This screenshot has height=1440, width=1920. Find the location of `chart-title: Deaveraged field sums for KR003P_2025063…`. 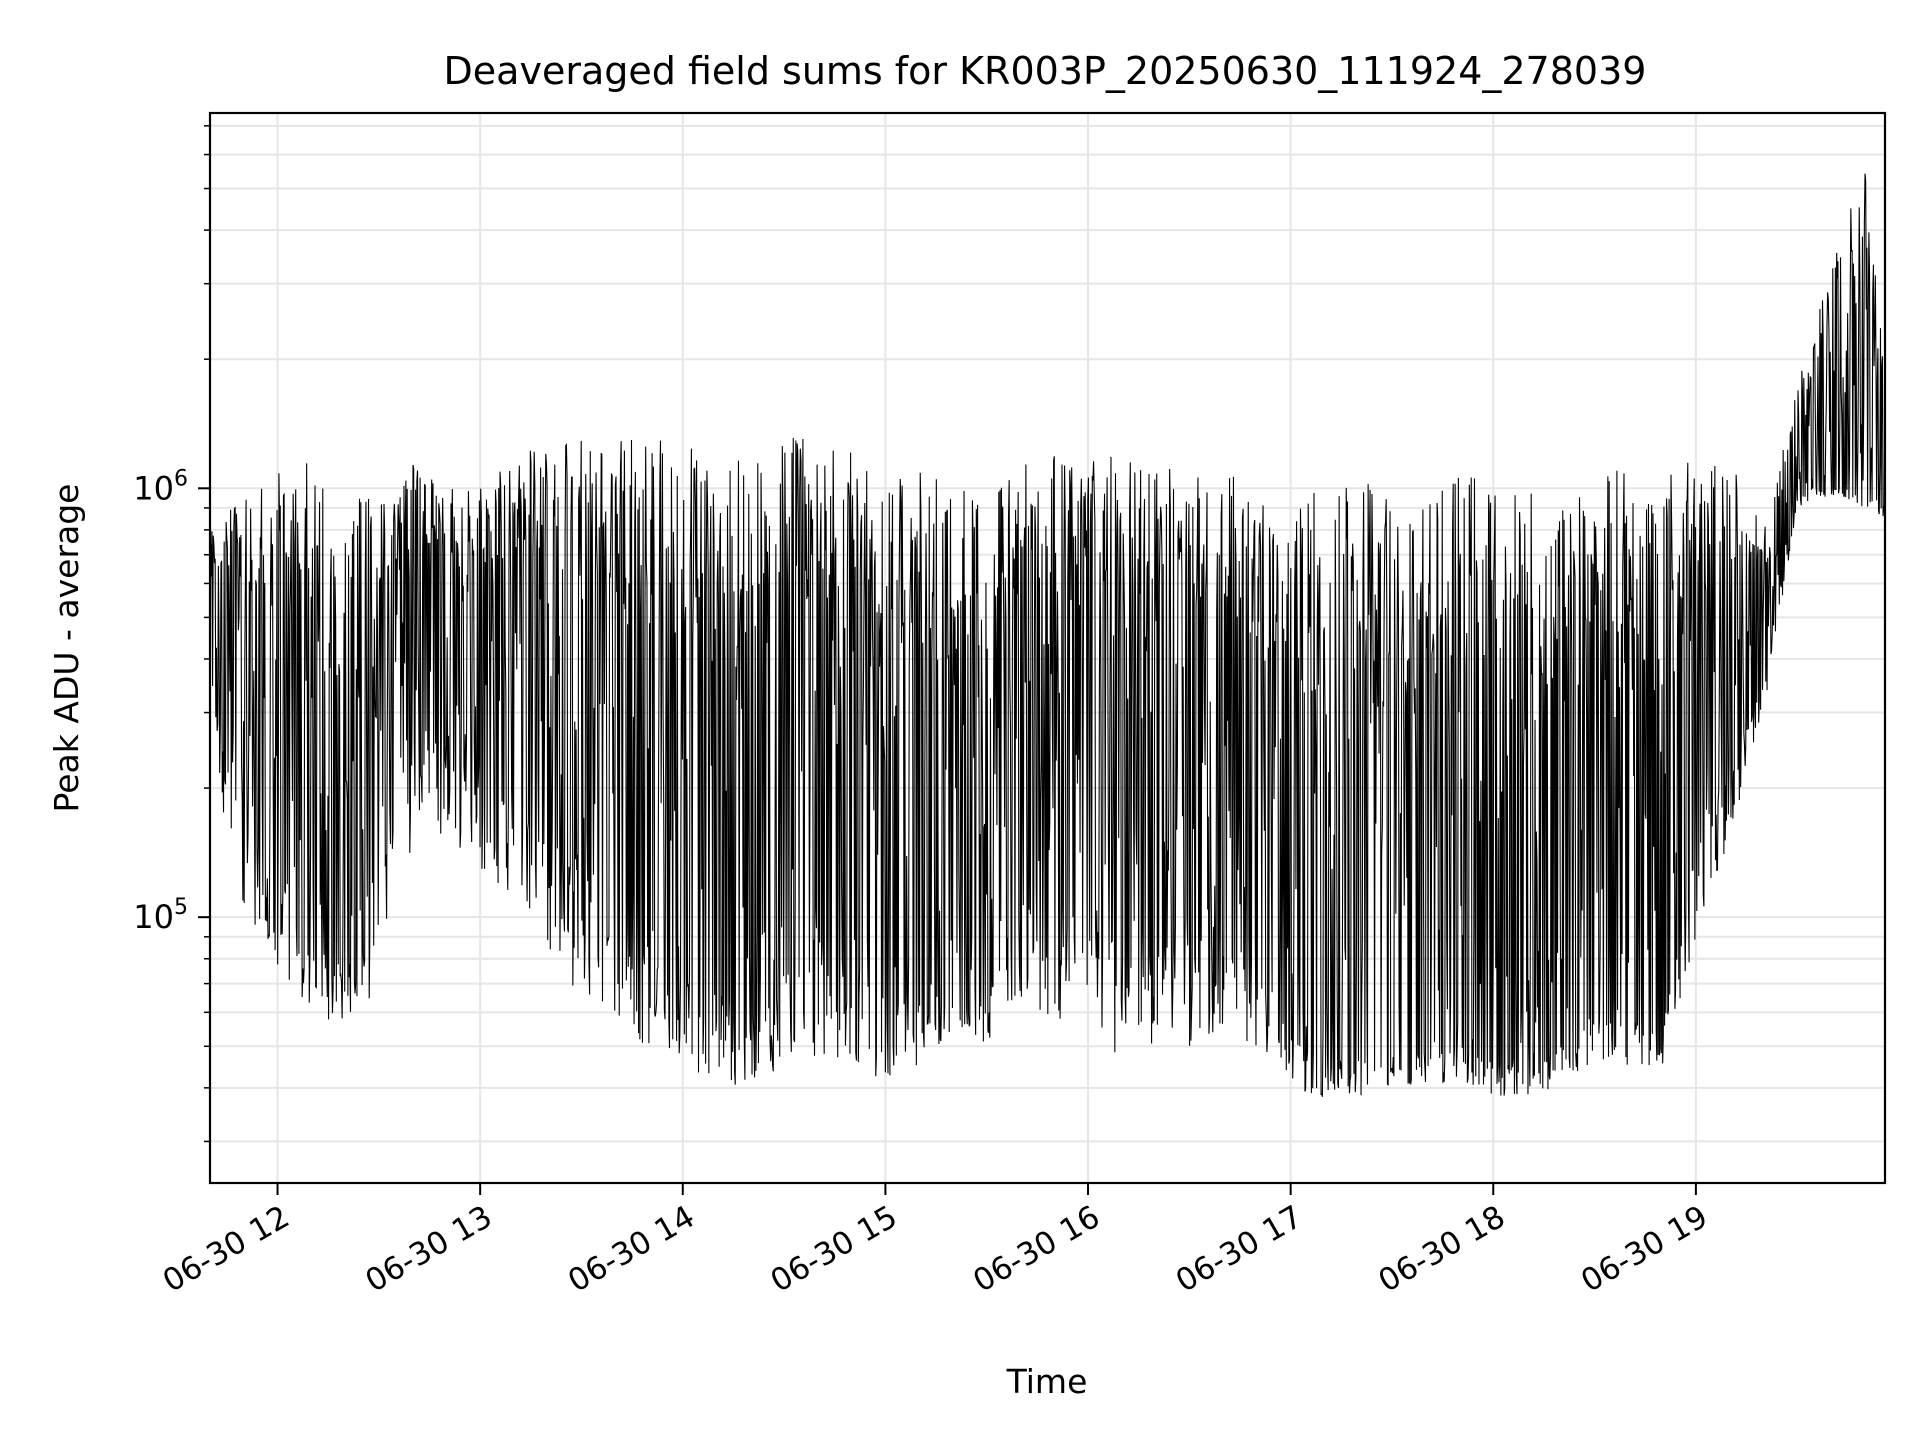

chart-title: Deaveraged field sums for KR003P_2025063… is located at coordinates (1045, 71).